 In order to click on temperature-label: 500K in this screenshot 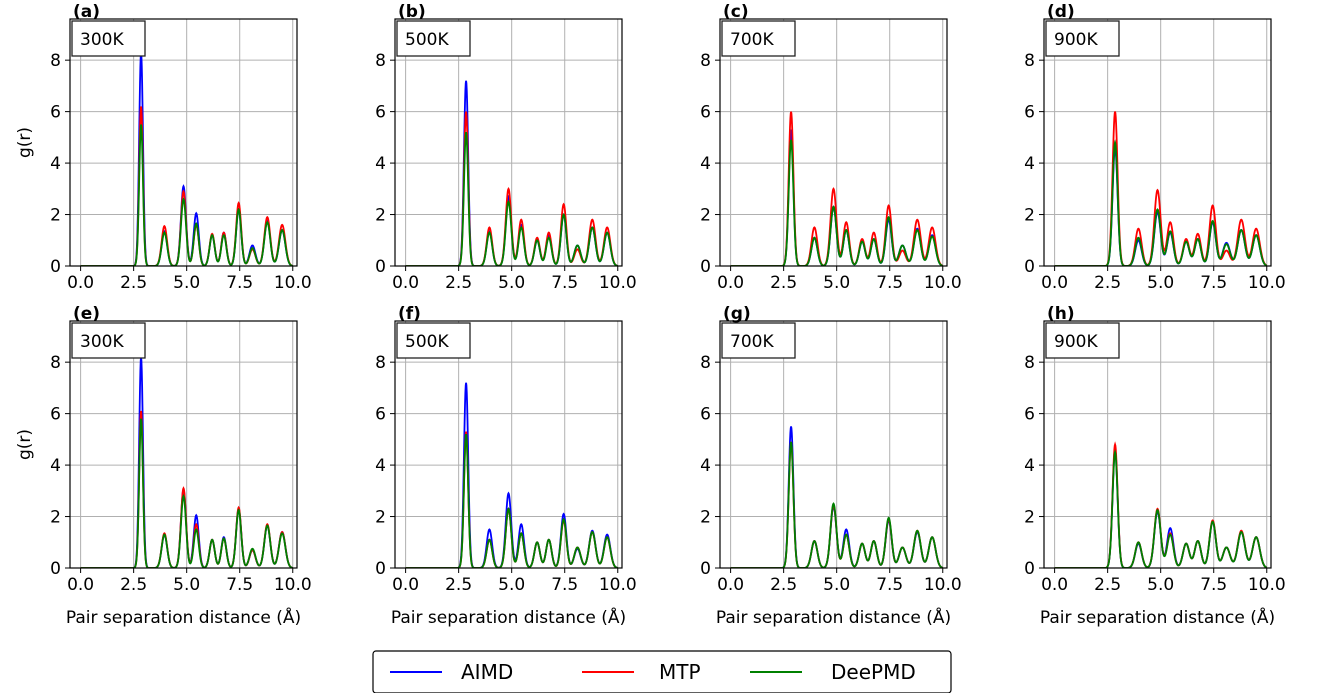, I will do `click(427, 40)`.